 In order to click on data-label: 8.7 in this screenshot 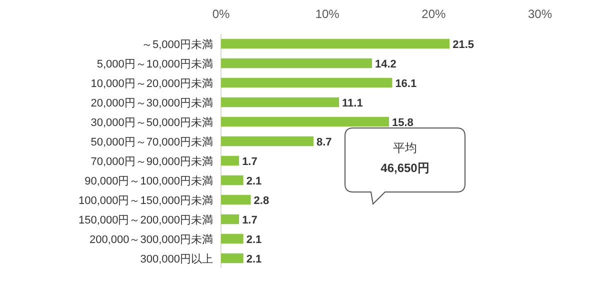, I will do `click(324, 142)`.